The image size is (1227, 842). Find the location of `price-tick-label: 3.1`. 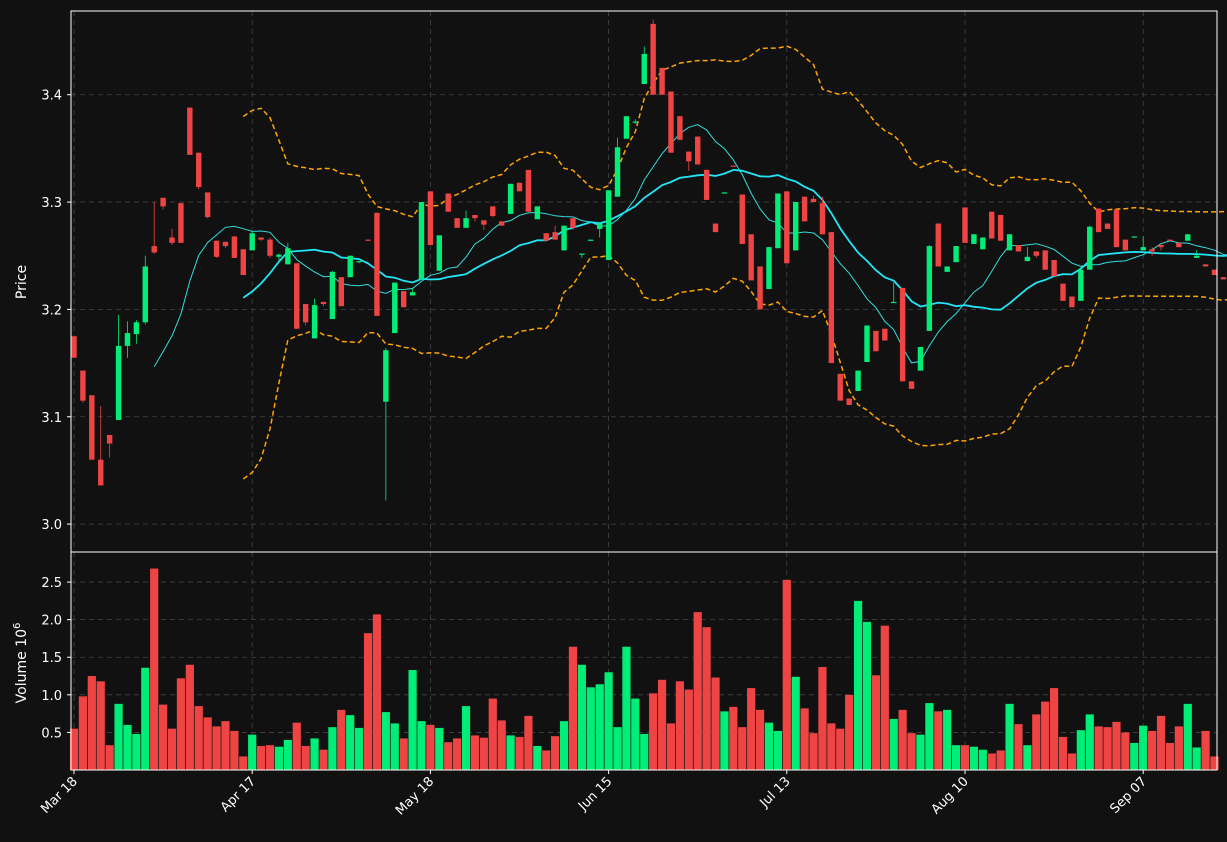

price-tick-label: 3.1 is located at coordinates (51, 418).